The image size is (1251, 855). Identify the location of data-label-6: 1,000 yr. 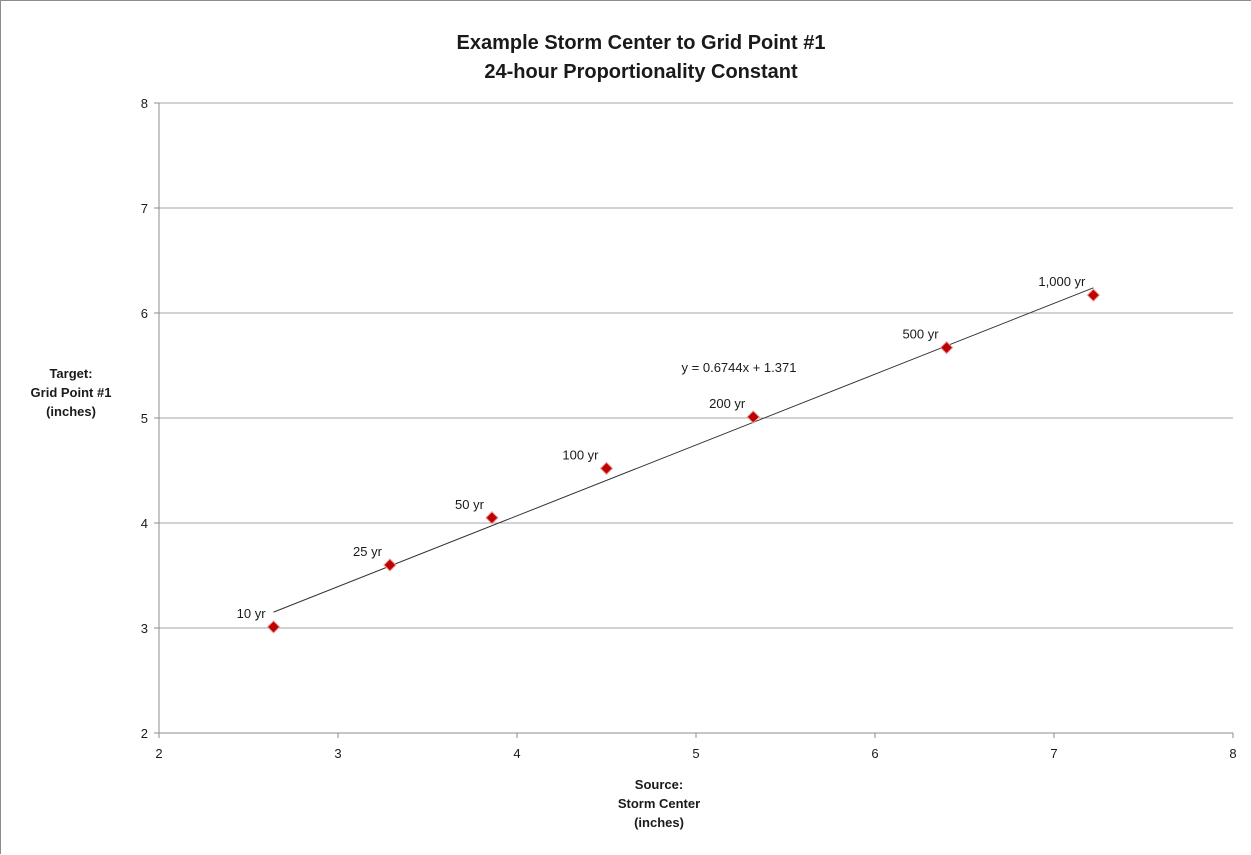
(1062, 281).